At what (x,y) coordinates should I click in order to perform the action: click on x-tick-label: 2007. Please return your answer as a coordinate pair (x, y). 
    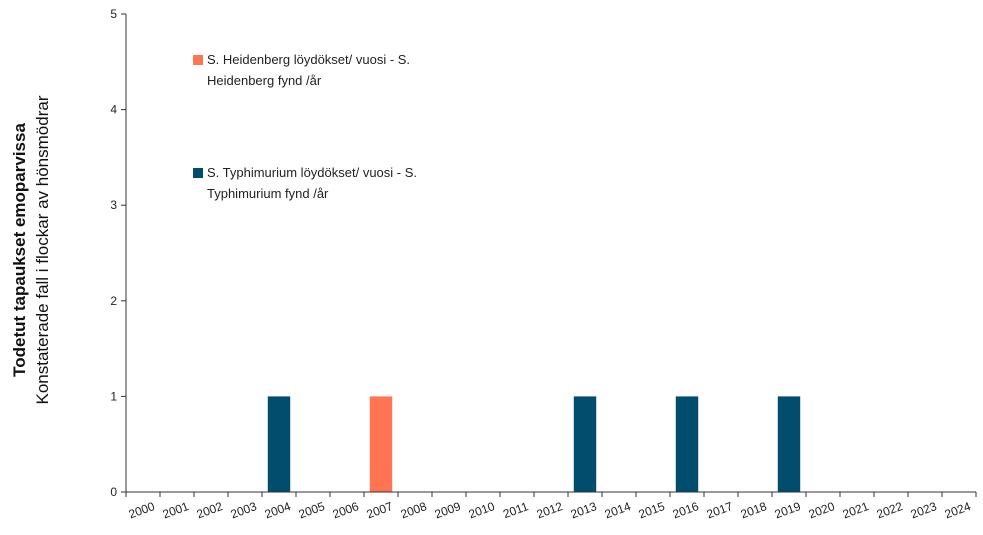
    Looking at the image, I should click on (380, 510).